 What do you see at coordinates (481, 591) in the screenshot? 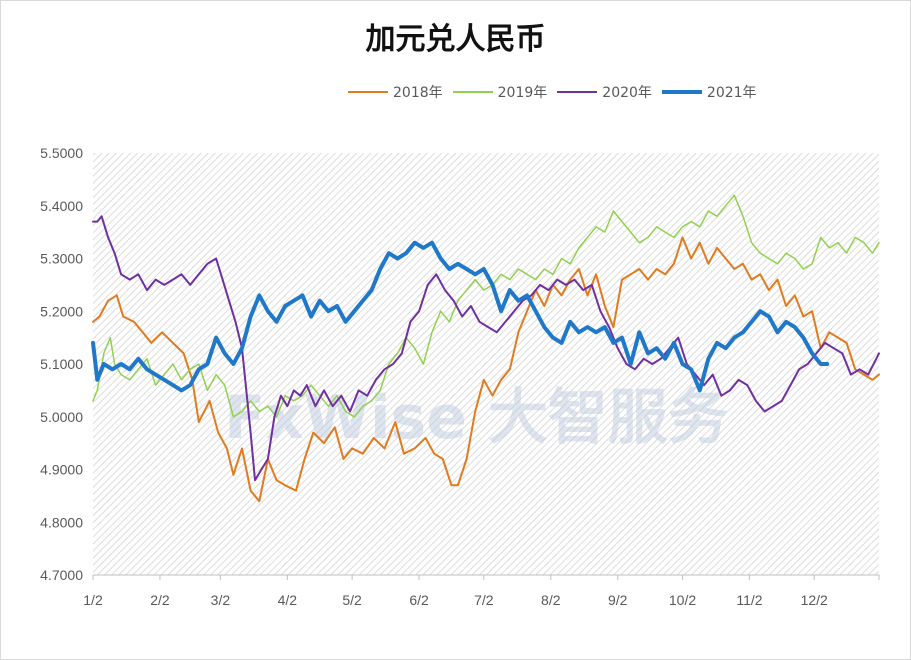
I see `x-axis: 1/2 2/2 3/2 4/2 5/2 6/2 7/2 8/2 9/2 10/2 11/2 12/2` at bounding box center [481, 591].